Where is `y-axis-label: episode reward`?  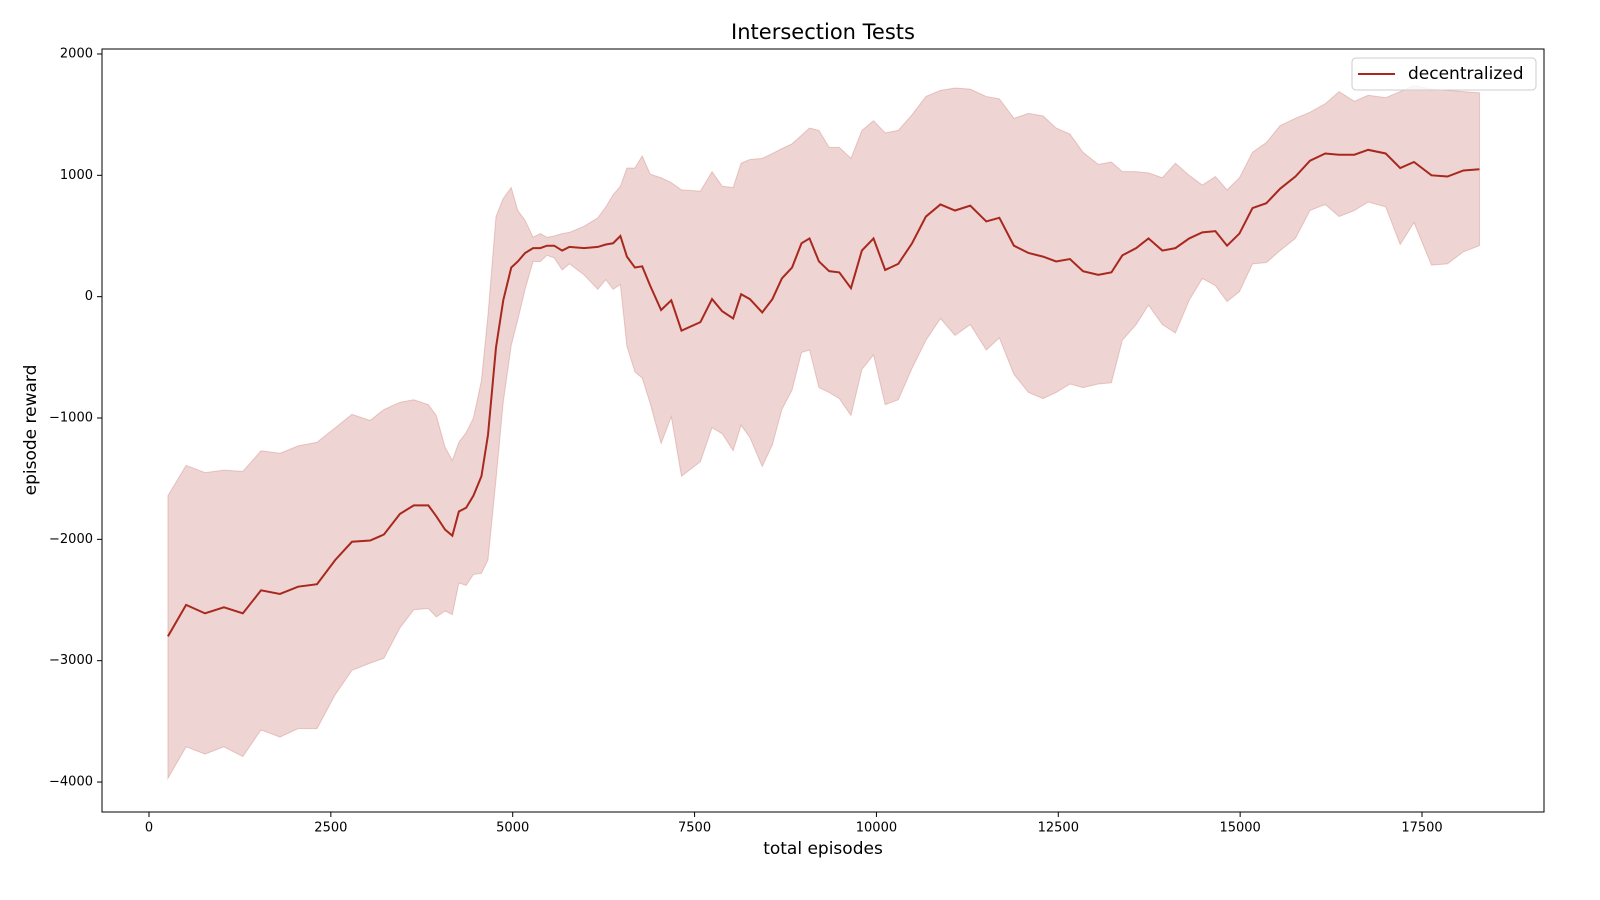
y-axis-label: episode reward is located at coordinates (31, 430).